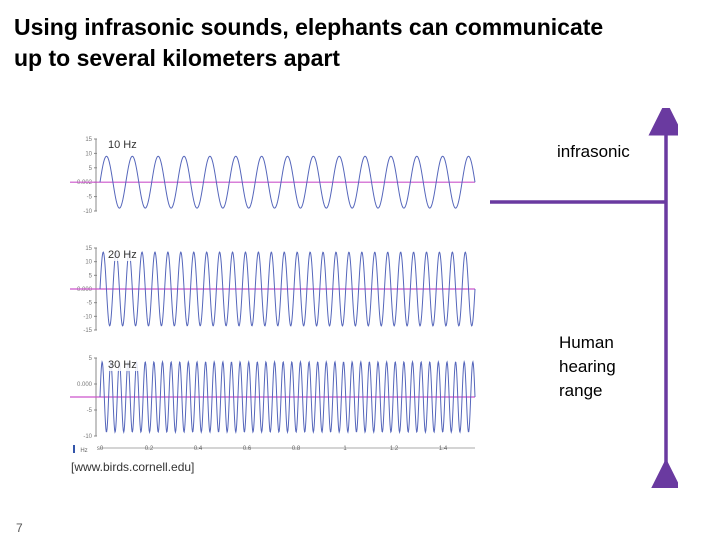 This screenshot has width=720, height=540. Describe the element at coordinates (287, 182) in the screenshot. I see `sine-waveform-10hz` at that location.